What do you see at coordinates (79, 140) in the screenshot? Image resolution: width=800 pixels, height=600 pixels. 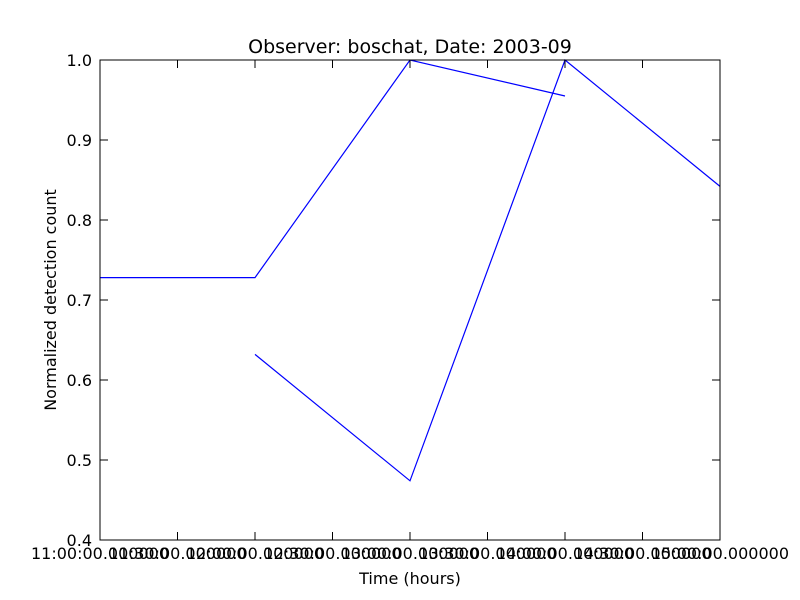 I see `y-tick-label: 0.9` at bounding box center [79, 140].